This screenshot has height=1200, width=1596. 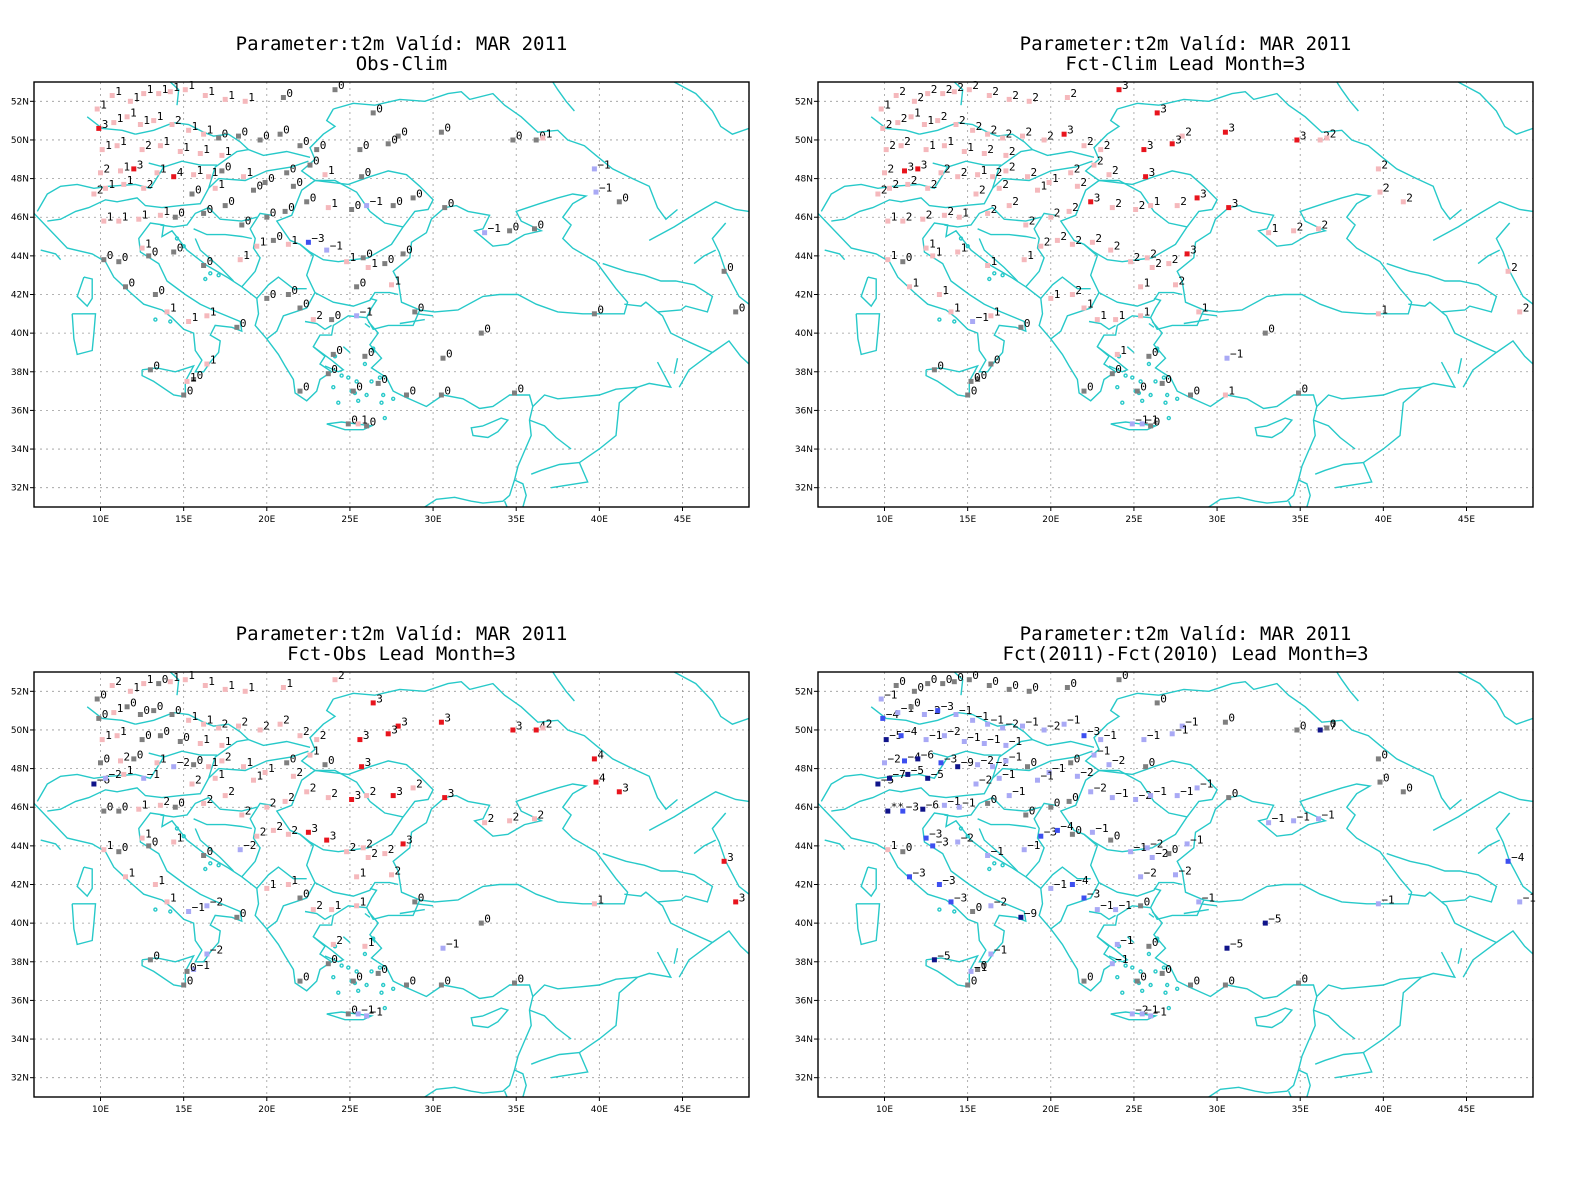 I want to click on station-value: −2, so click(x=1118, y=760).